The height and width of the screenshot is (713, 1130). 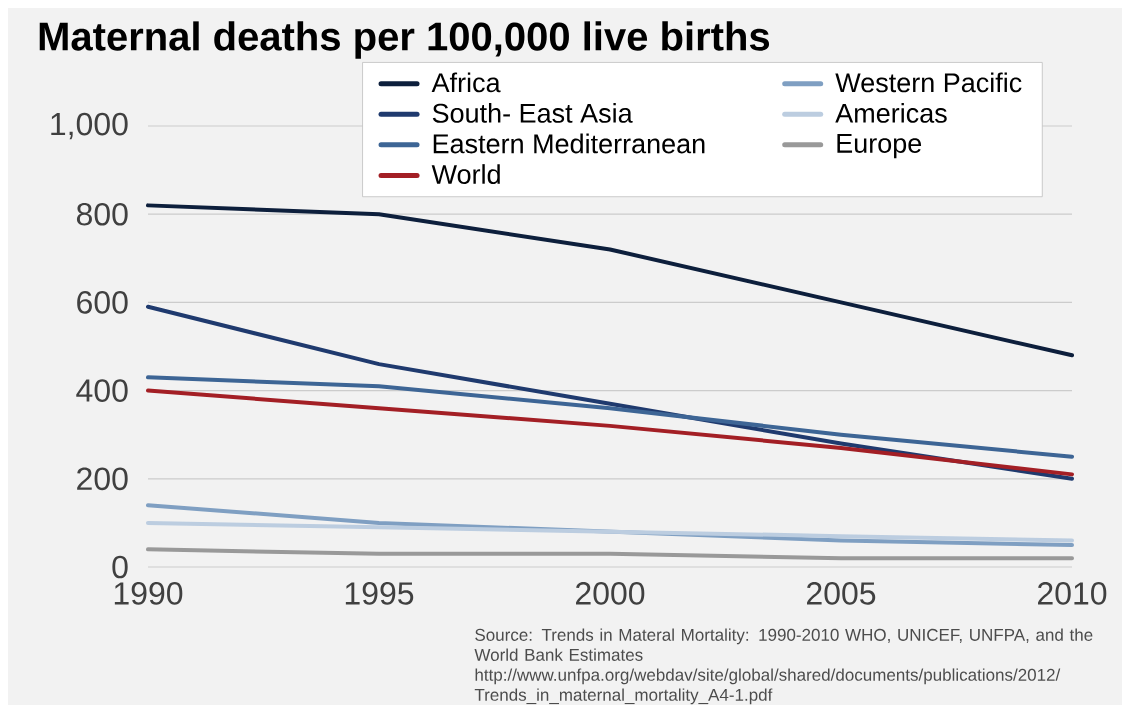 What do you see at coordinates (928, 82) in the screenshot?
I see `legend-label: Western Pacific` at bounding box center [928, 82].